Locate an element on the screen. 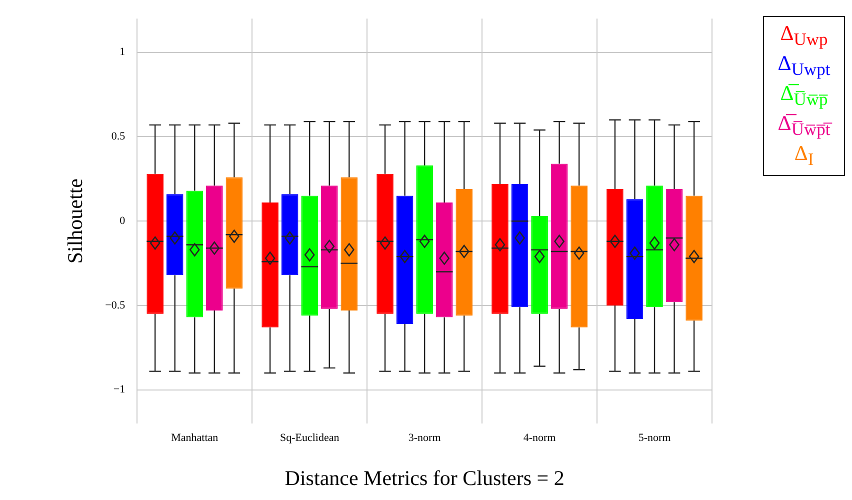 Image resolution: width=852 pixels, height=500 pixels. y-axis-title: Silhouette is located at coordinates (75, 221).